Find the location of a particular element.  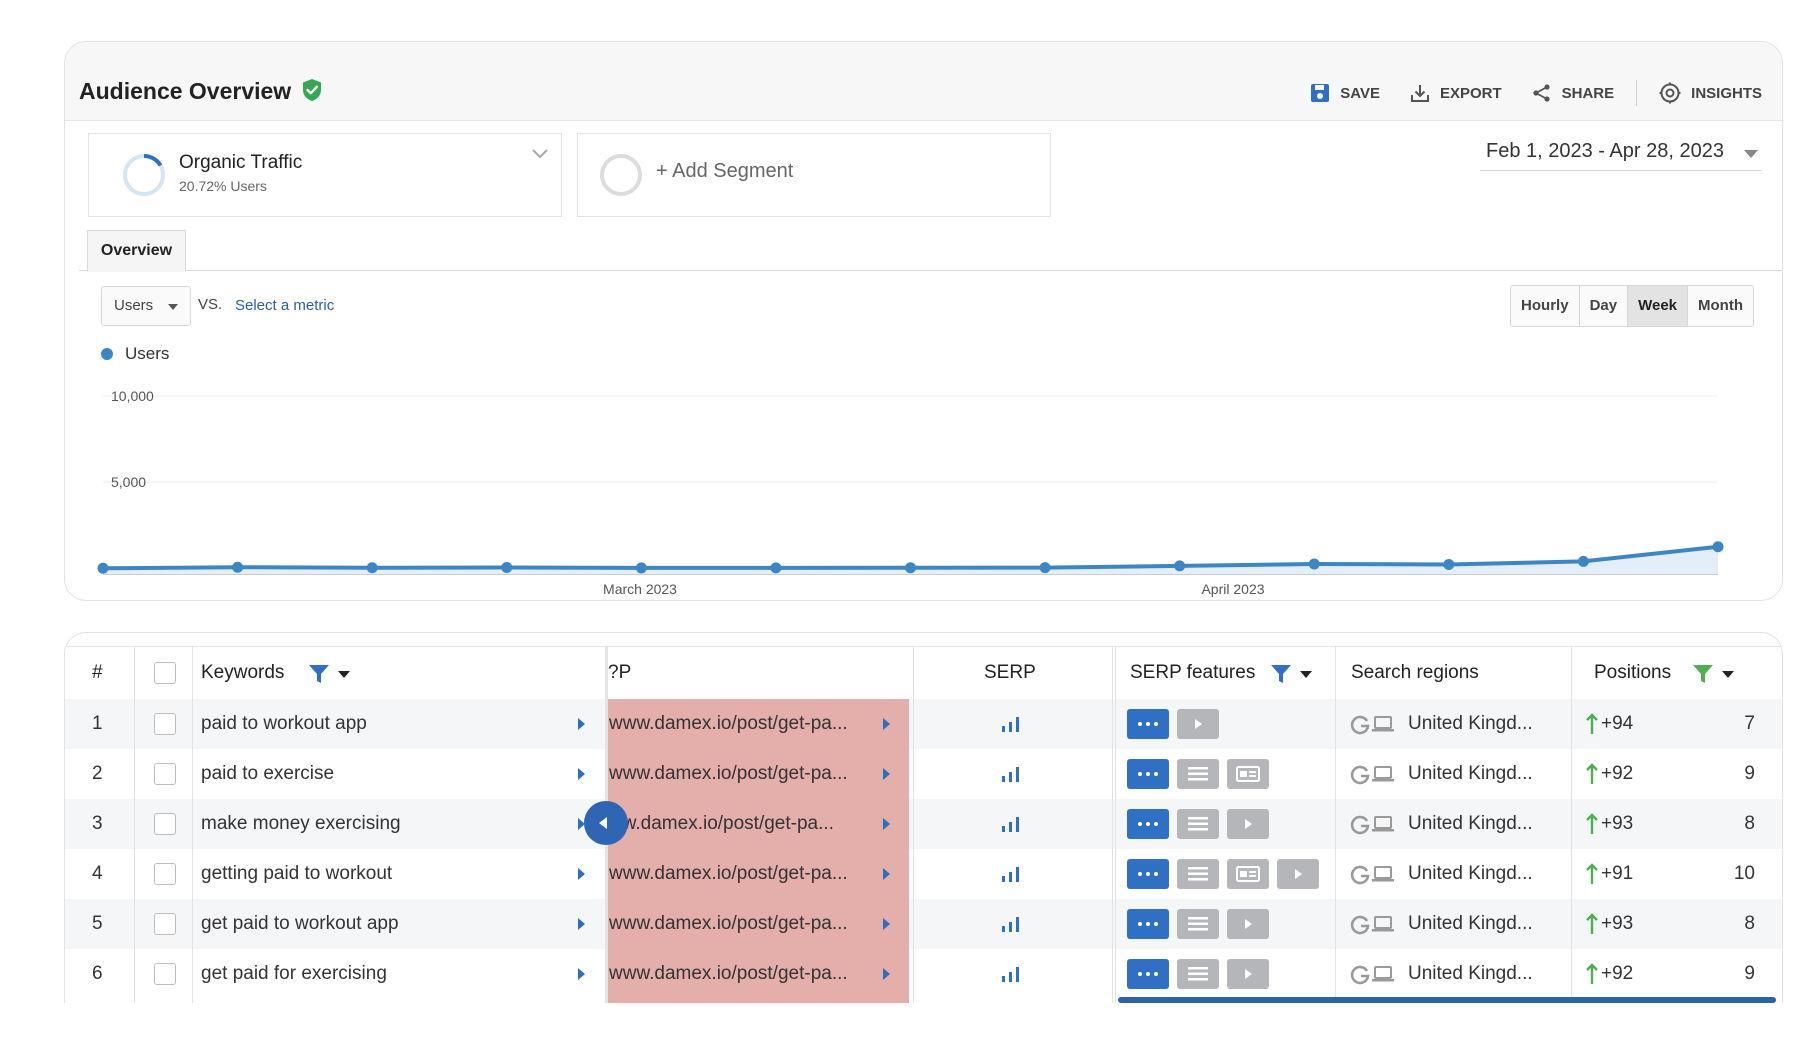

row-number: 1 is located at coordinates (97, 723).